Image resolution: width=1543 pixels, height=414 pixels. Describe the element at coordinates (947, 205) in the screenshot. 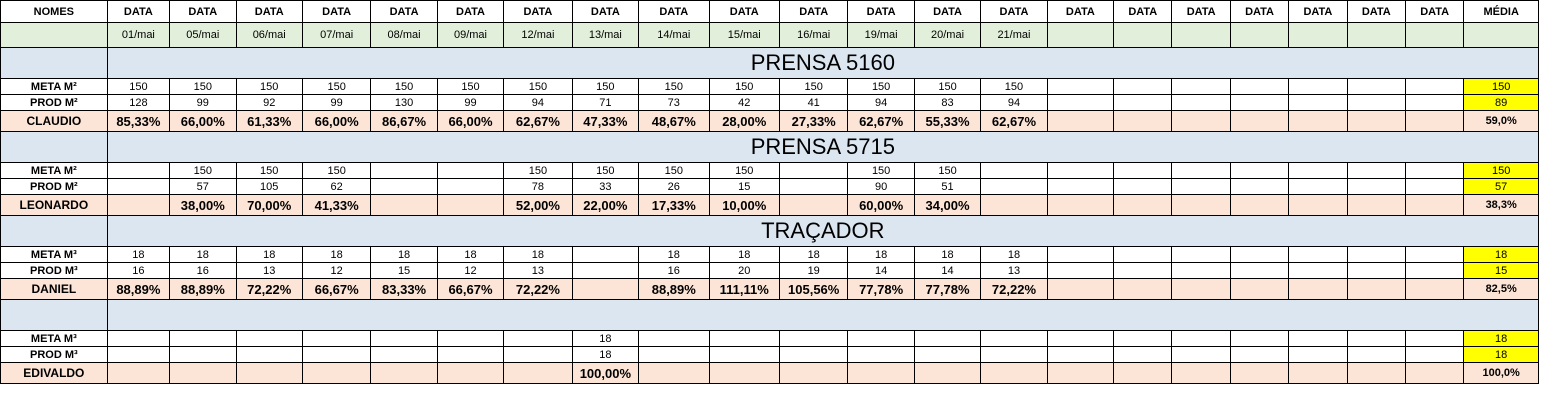

I see `performance-value-cell: 34,00%` at that location.